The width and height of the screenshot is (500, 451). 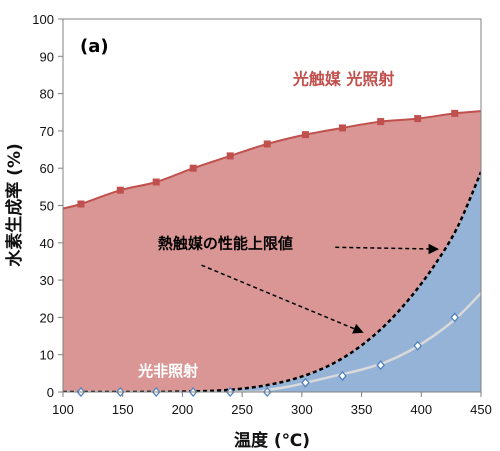 I want to click on x-tick-label-6: 400, so click(x=421, y=409).